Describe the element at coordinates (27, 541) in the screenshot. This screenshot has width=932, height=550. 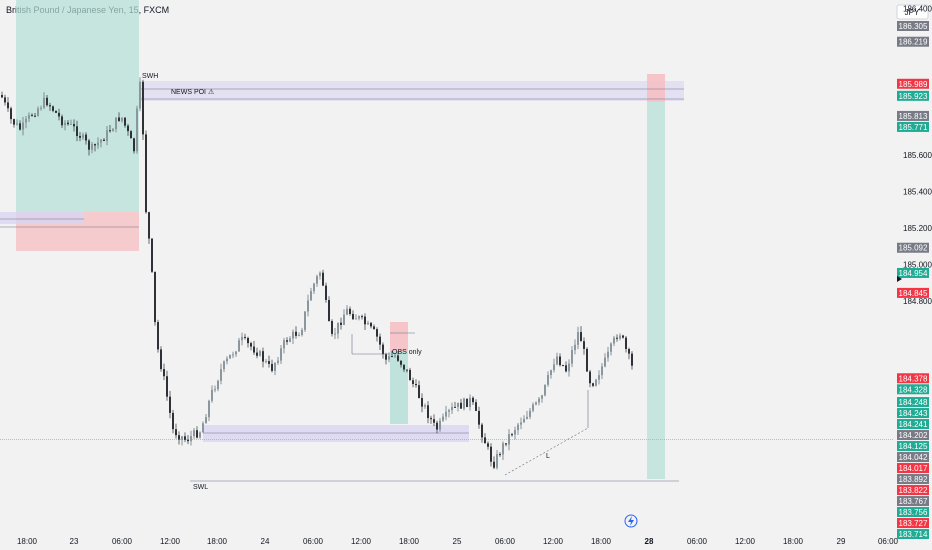
I see `x-tick-label: 18:00` at that location.